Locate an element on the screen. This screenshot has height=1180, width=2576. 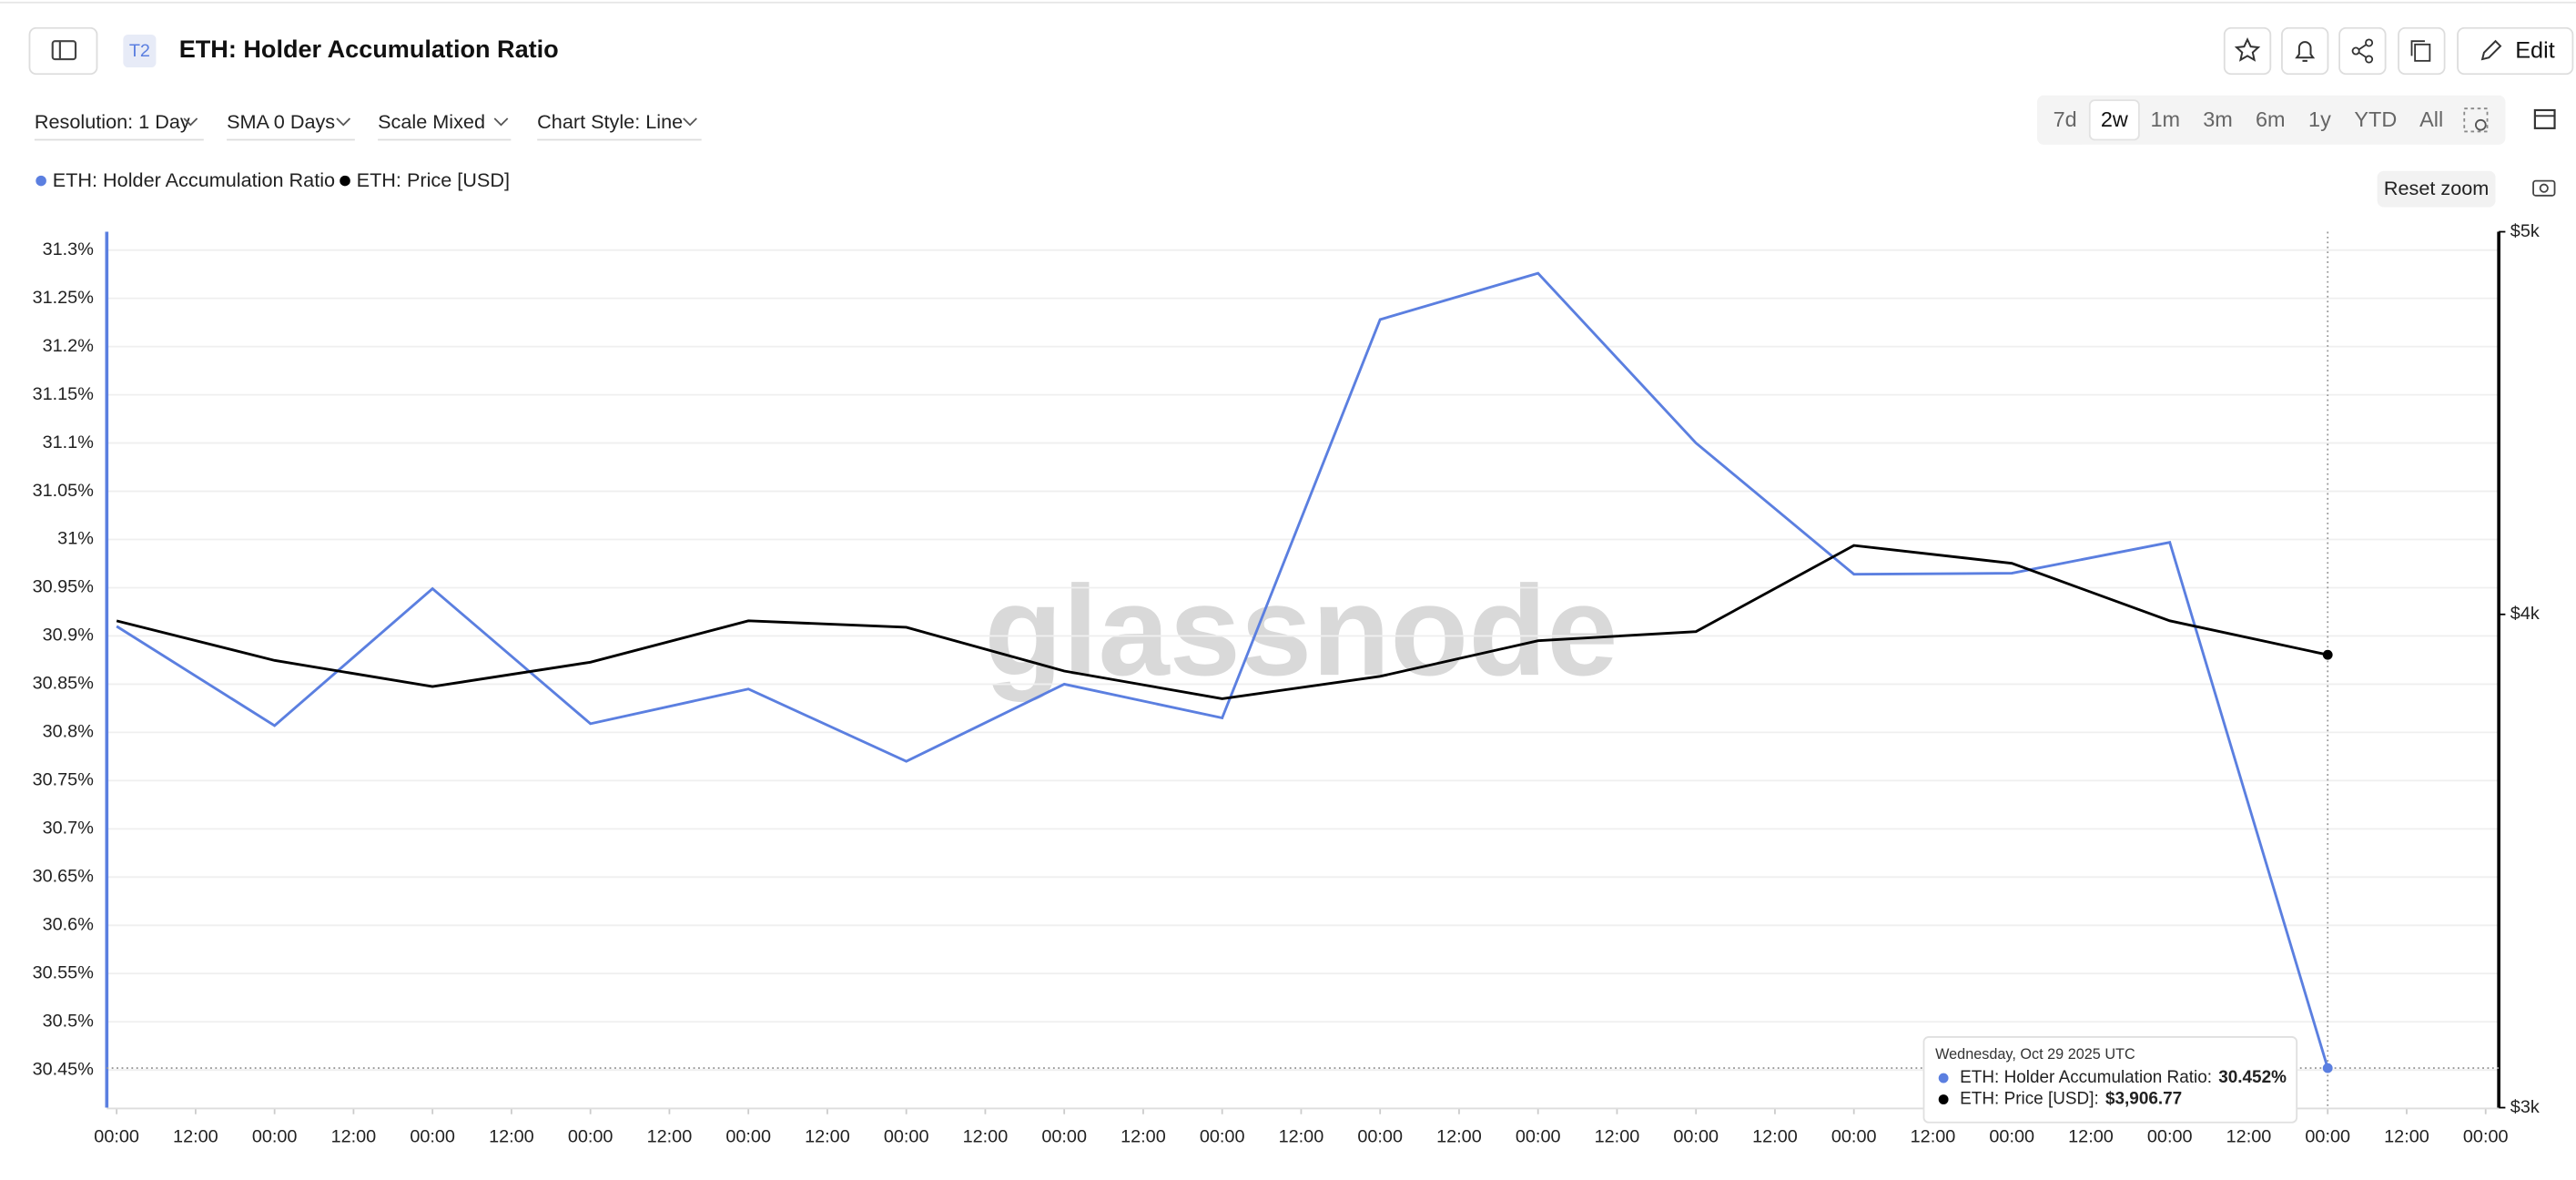
range-button: 1m is located at coordinates (2165, 119).